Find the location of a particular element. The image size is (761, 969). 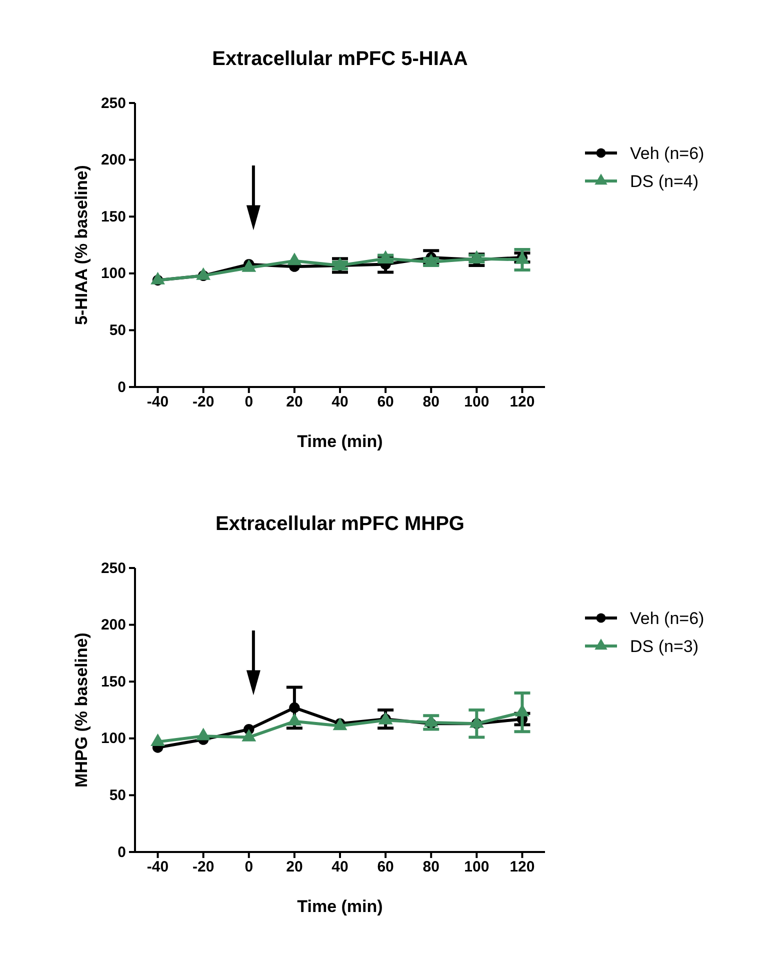

chart-title: Extracellular mPFC 5-HIAA is located at coordinates (340, 59).